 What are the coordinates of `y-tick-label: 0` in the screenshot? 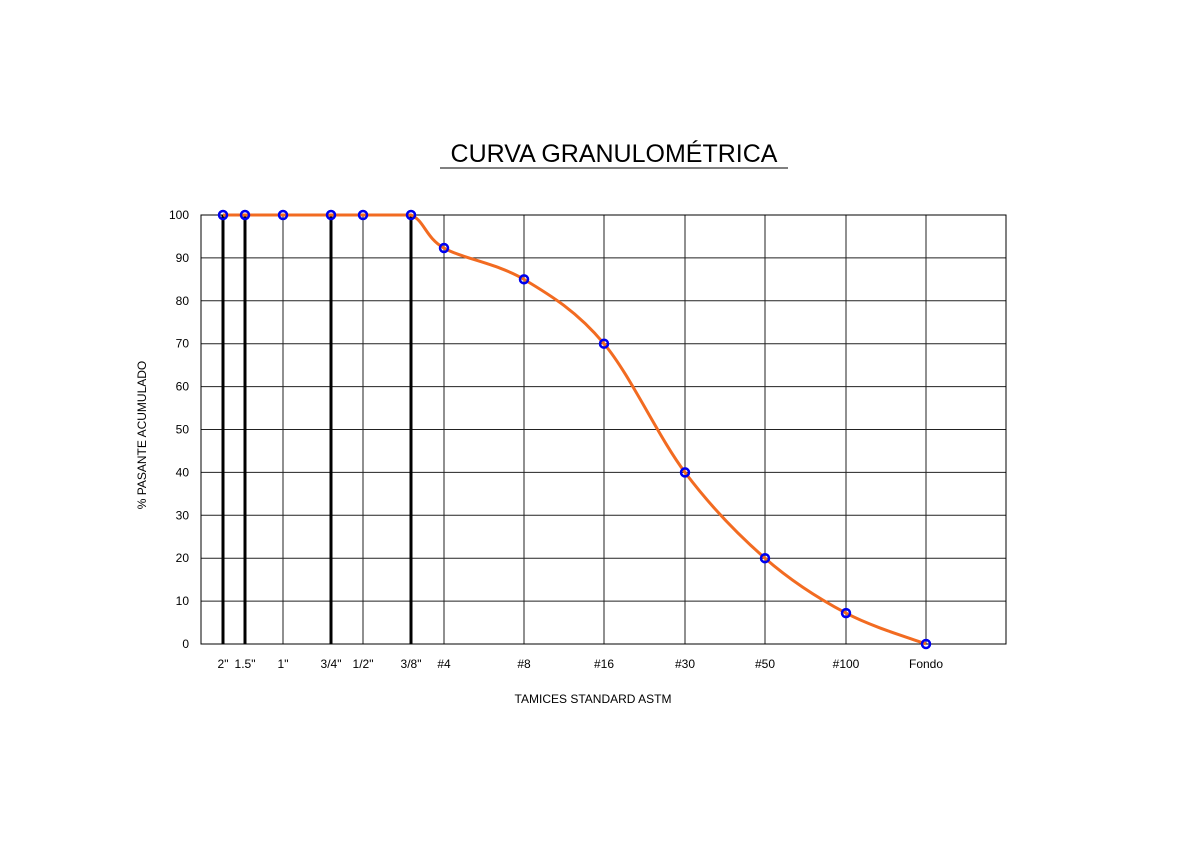 It's located at (185, 644).